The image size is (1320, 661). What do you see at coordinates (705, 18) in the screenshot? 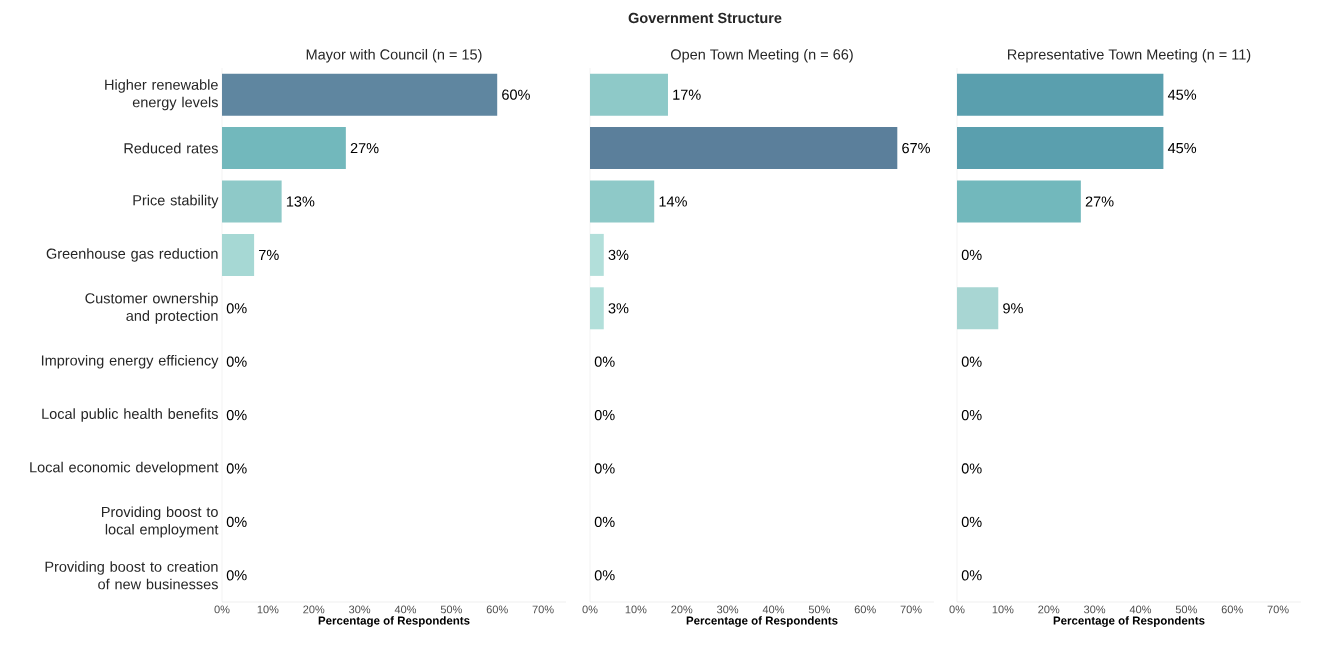
I see `chart-title: Government Structure` at bounding box center [705, 18].